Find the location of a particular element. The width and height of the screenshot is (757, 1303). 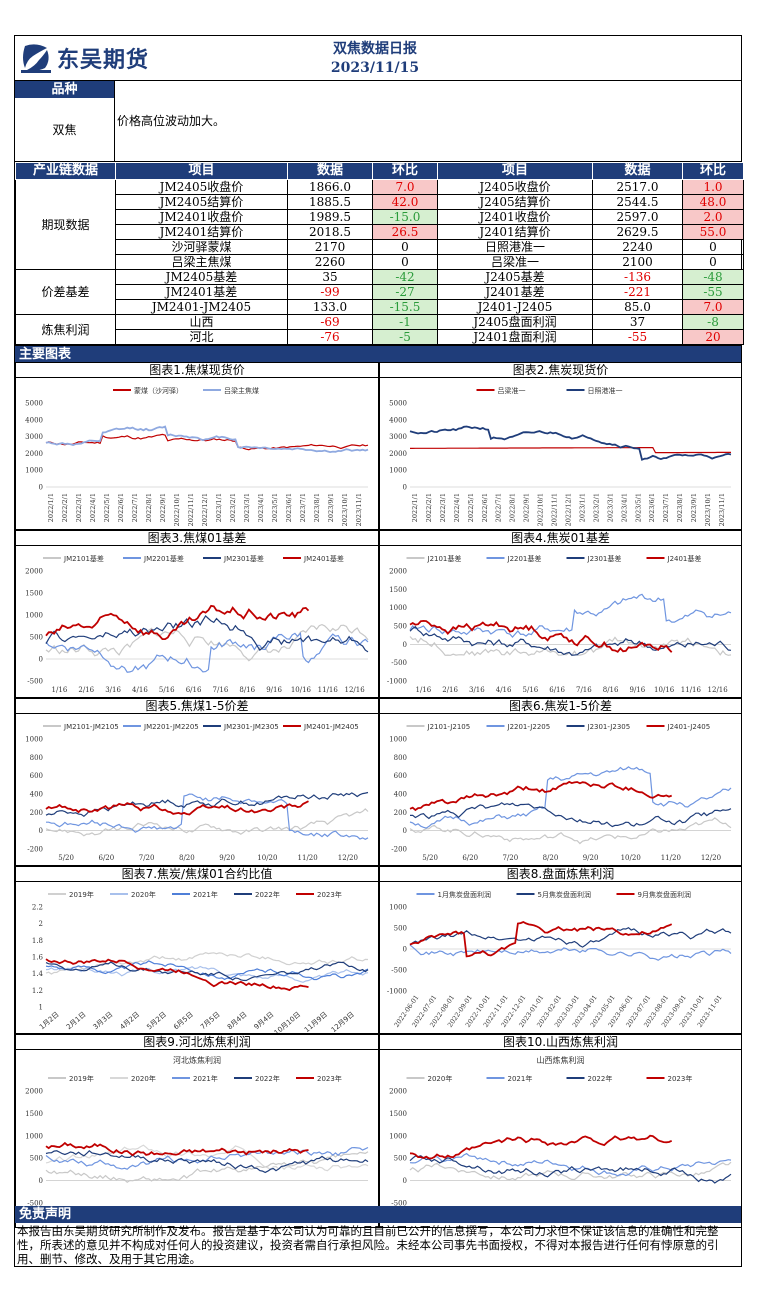

legend-entry: J2301基差 is located at coordinates (593, 558).